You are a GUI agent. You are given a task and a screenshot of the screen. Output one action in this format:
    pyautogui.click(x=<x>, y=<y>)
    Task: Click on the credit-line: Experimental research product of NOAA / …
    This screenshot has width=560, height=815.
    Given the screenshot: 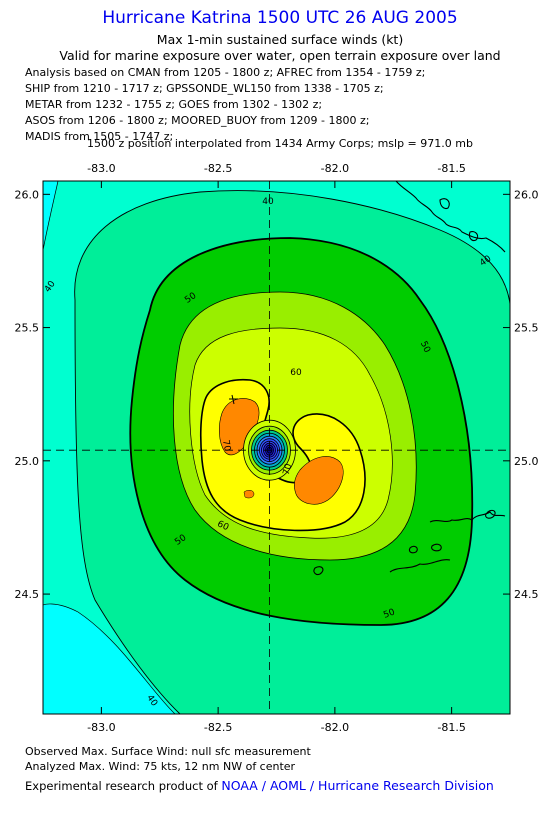 What is the action you would take?
    pyautogui.click(x=259, y=785)
    